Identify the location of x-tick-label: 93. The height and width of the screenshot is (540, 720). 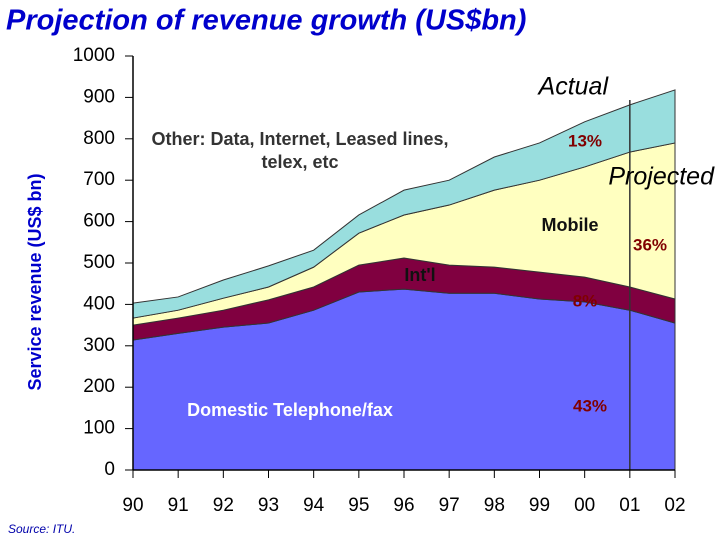
(268, 505).